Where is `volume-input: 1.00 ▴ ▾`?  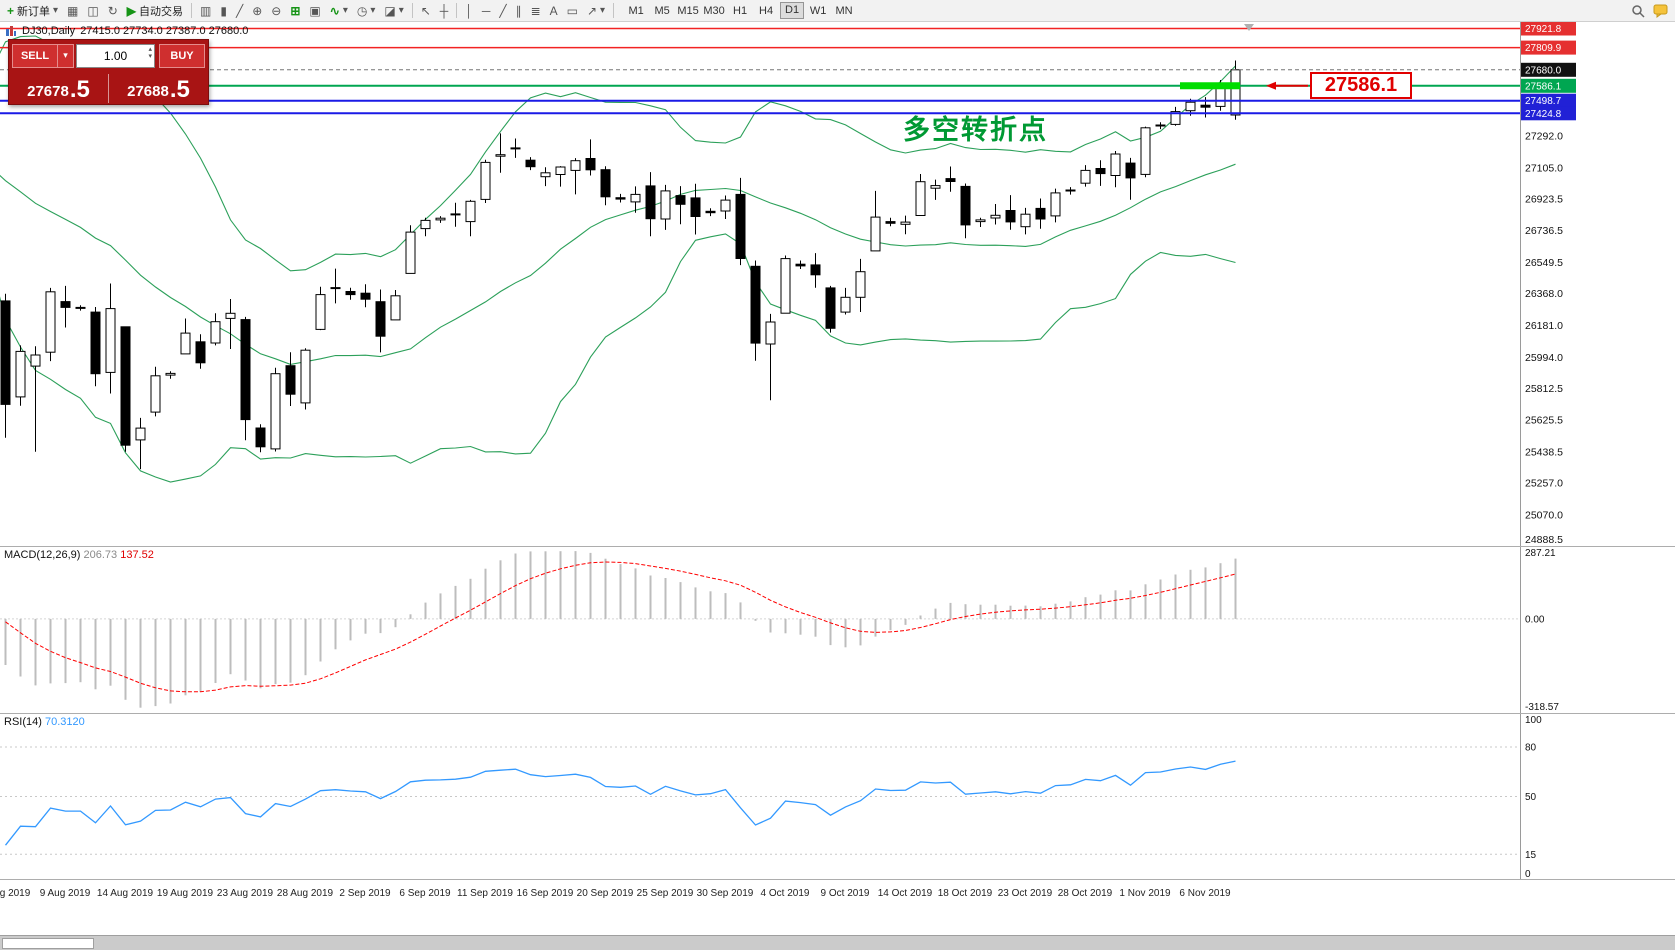 volume-input: 1.00 ▴ ▾ is located at coordinates (115, 55).